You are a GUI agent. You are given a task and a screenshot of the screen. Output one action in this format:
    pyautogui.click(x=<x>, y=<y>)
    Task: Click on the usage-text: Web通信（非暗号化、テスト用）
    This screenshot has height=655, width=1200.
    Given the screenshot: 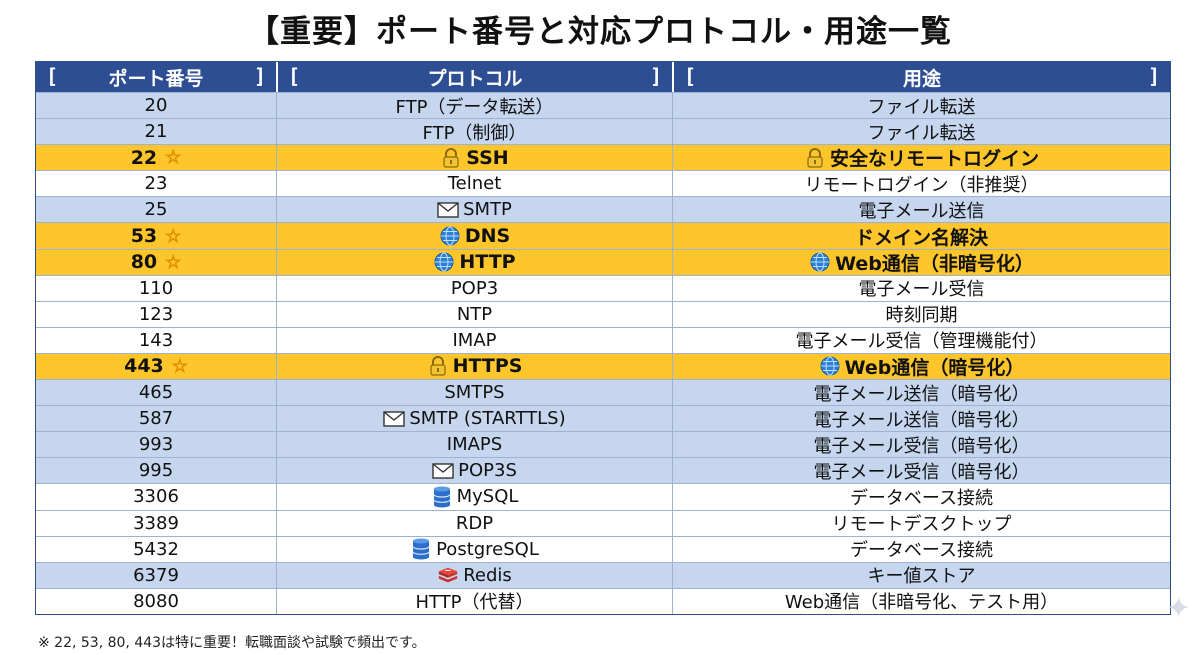 What is the action you would take?
    pyautogui.click(x=921, y=601)
    